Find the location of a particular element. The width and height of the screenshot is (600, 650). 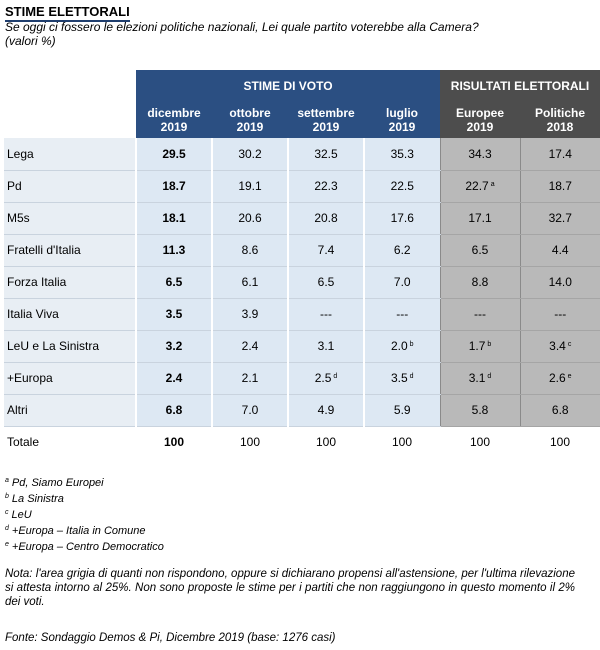

footnote-text: LeU is located at coordinates (21, 515).